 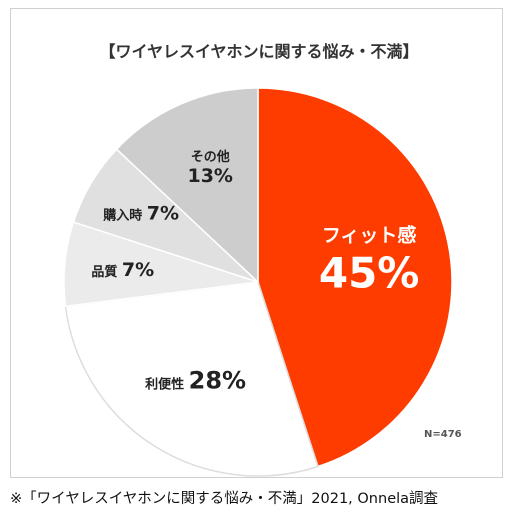 I want to click on slice-value-label: 13%, so click(x=209, y=176).